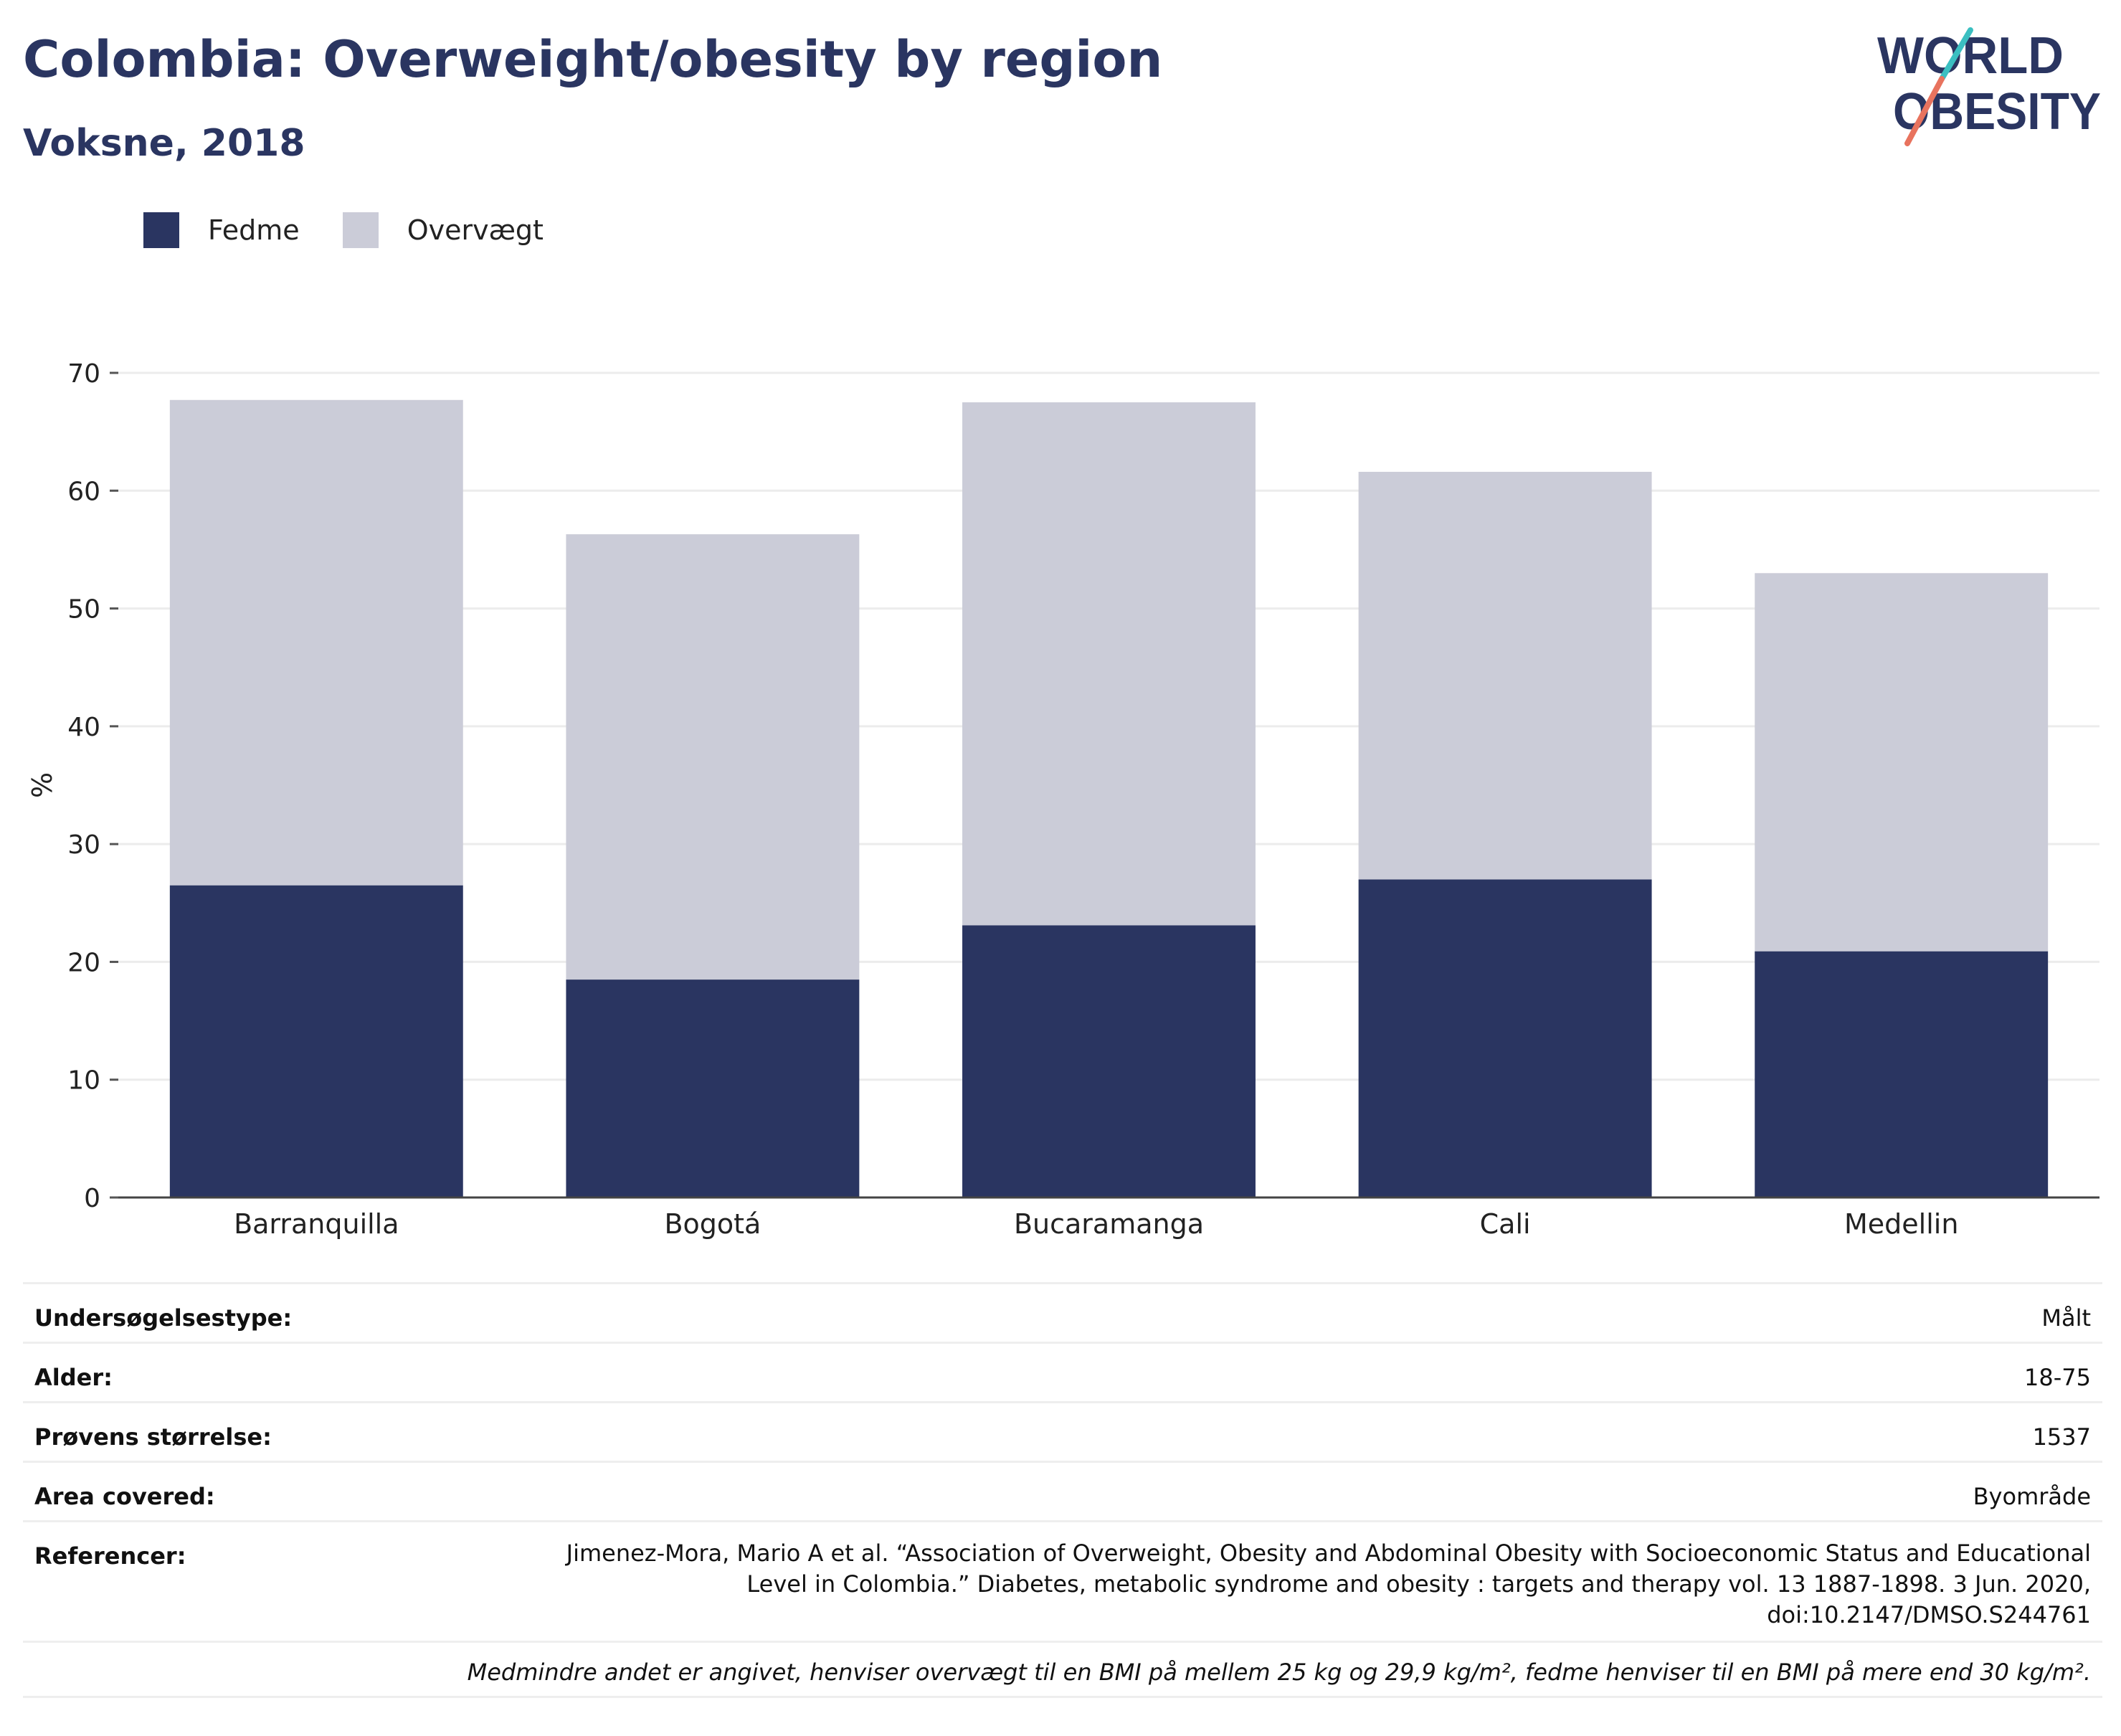 Image resolution: width=2121 pixels, height=1736 pixels. Describe the element at coordinates (2066, 1318) in the screenshot. I see `meta-value: Målt` at that location.